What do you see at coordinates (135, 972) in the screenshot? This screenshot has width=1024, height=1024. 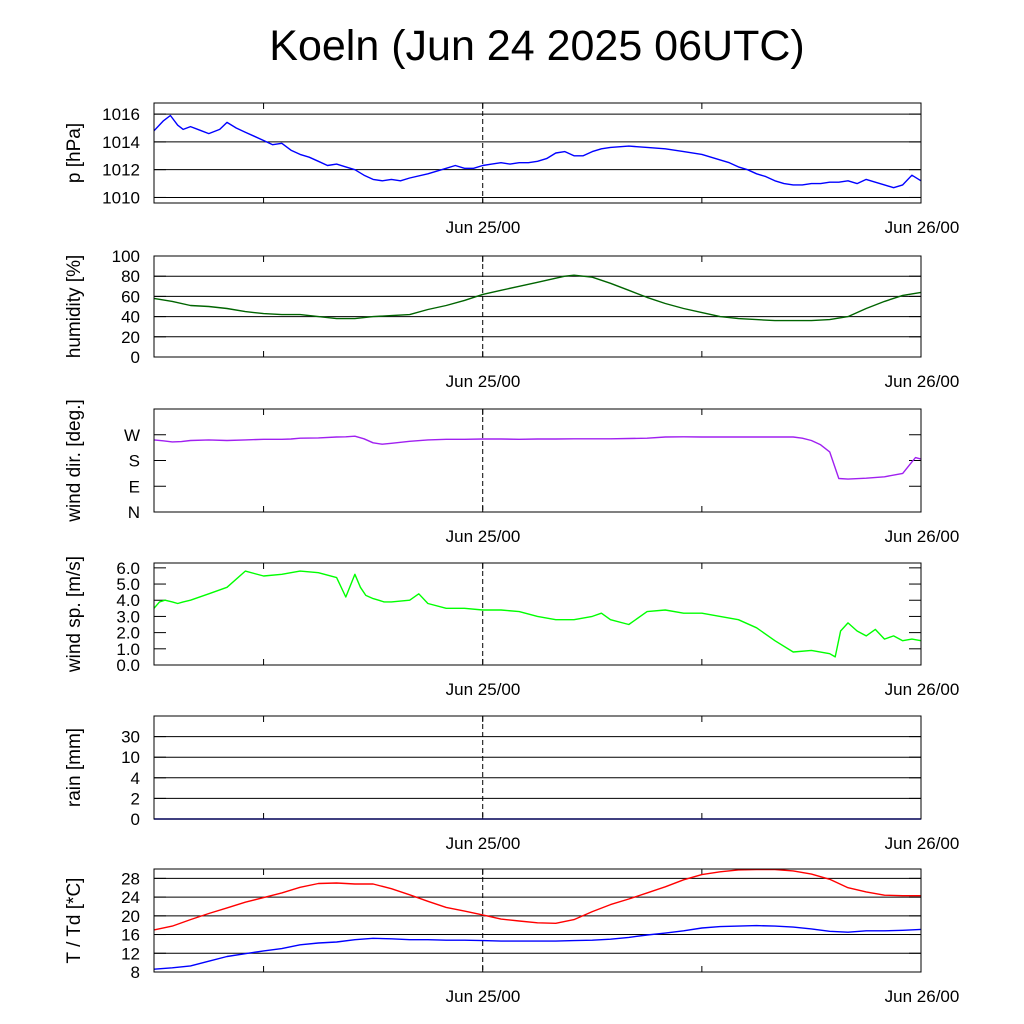 I see `y-tick-label: 8` at bounding box center [135, 972].